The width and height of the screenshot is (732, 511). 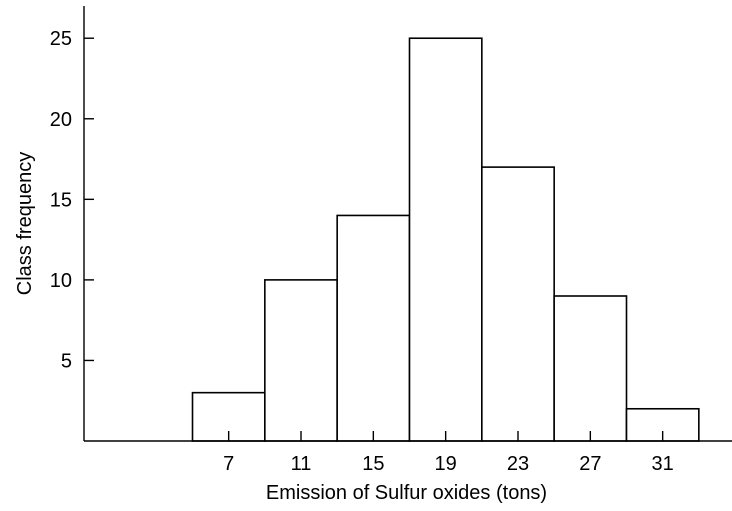 I want to click on x-tick-label: 7, so click(x=228, y=464).